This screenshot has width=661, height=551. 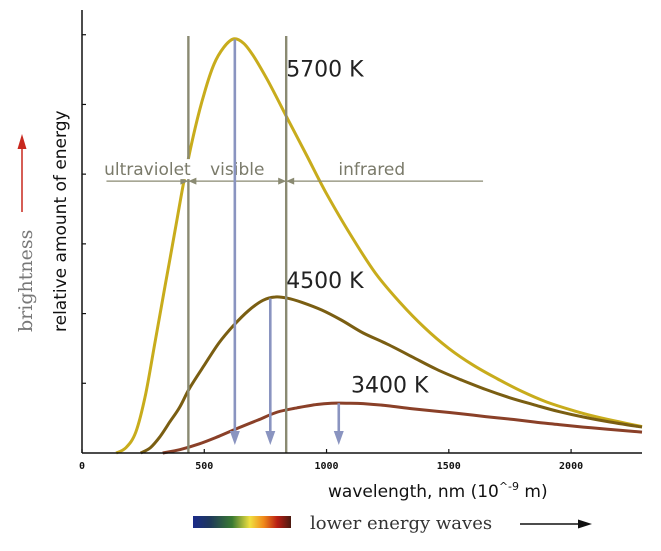 What do you see at coordinates (585, 524) in the screenshot?
I see `energy-arrow-head` at bounding box center [585, 524].